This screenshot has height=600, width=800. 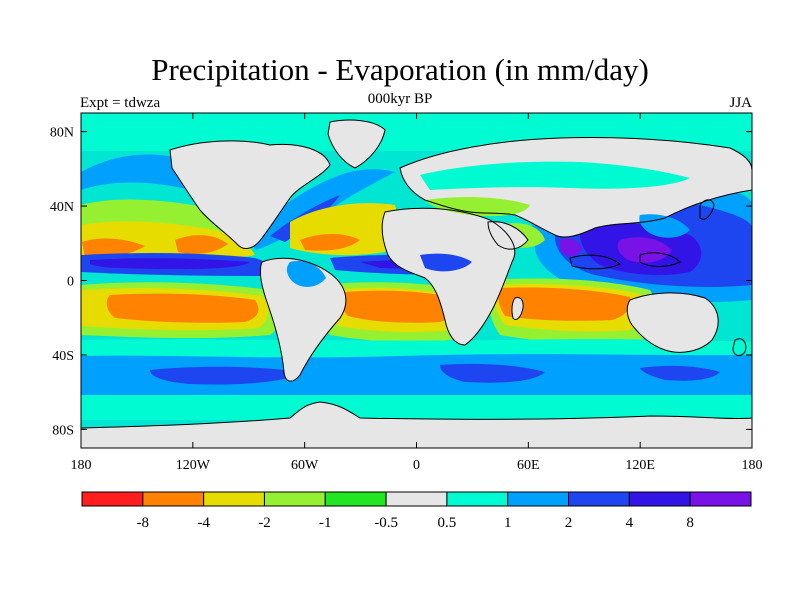 What do you see at coordinates (325, 523) in the screenshot?
I see `colorbar-label: -1` at bounding box center [325, 523].